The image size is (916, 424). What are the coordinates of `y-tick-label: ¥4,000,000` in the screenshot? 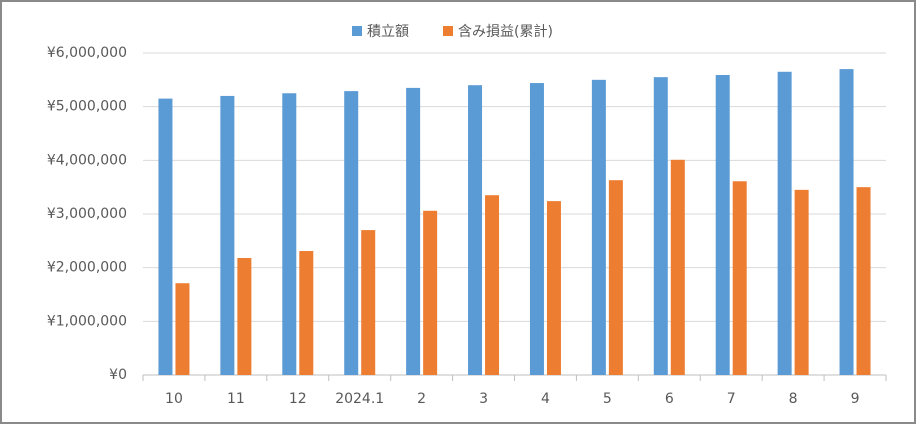 It's located at (87, 160).